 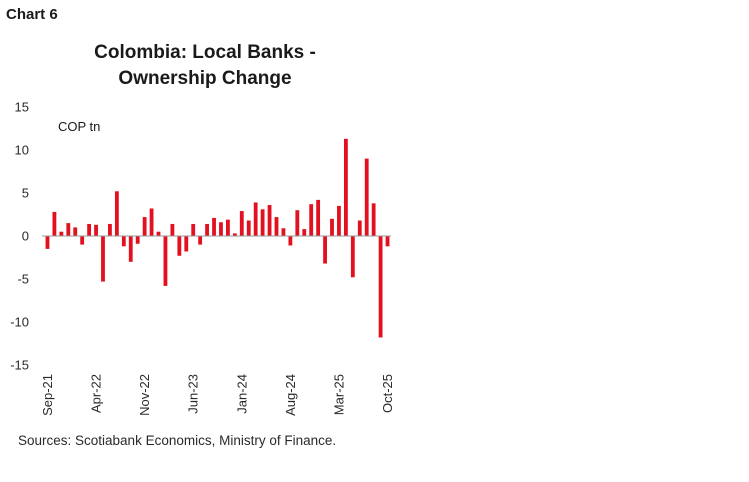 What do you see at coordinates (144, 395) in the screenshot?
I see `x-tick-label: Nov-22` at bounding box center [144, 395].